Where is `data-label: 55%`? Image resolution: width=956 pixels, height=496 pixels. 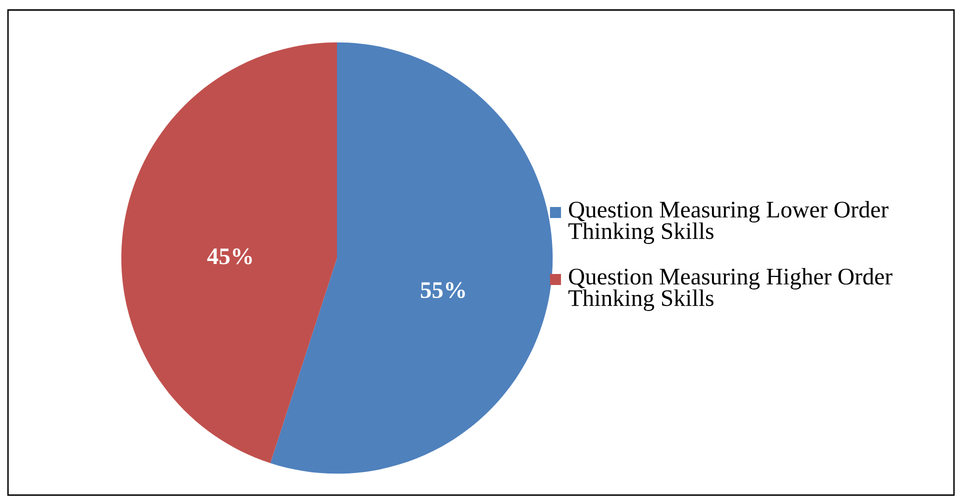
data-label: 55% is located at coordinates (442, 290).